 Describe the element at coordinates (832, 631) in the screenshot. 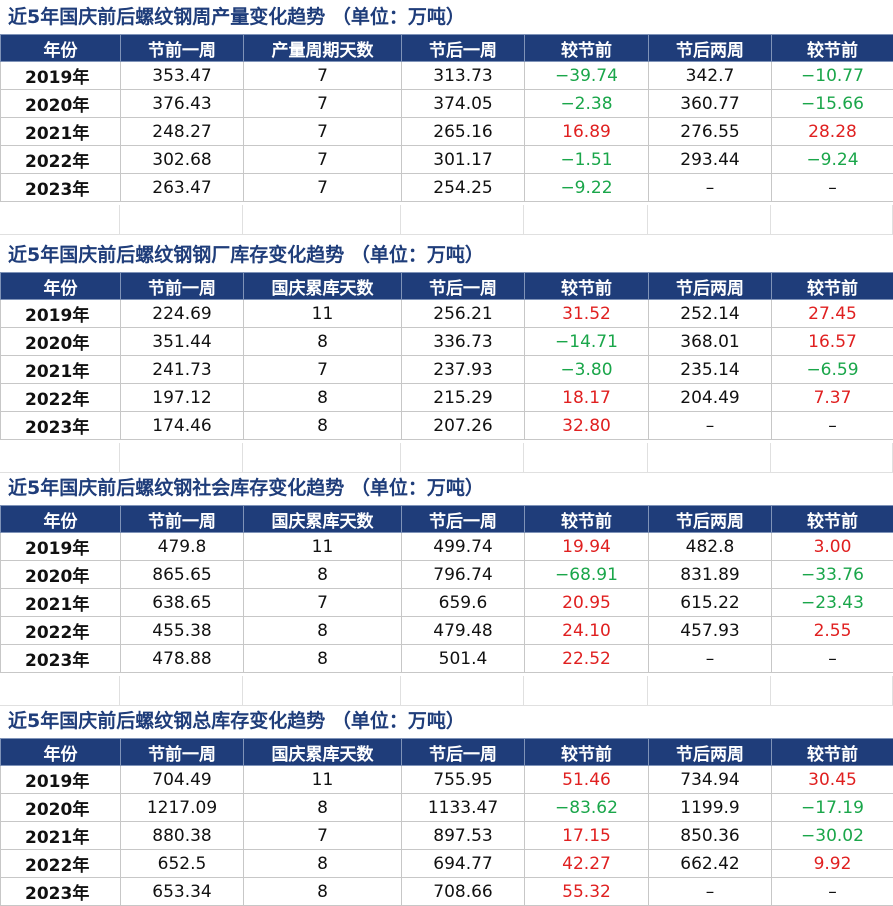

I see `value-cell: 2.55` at that location.